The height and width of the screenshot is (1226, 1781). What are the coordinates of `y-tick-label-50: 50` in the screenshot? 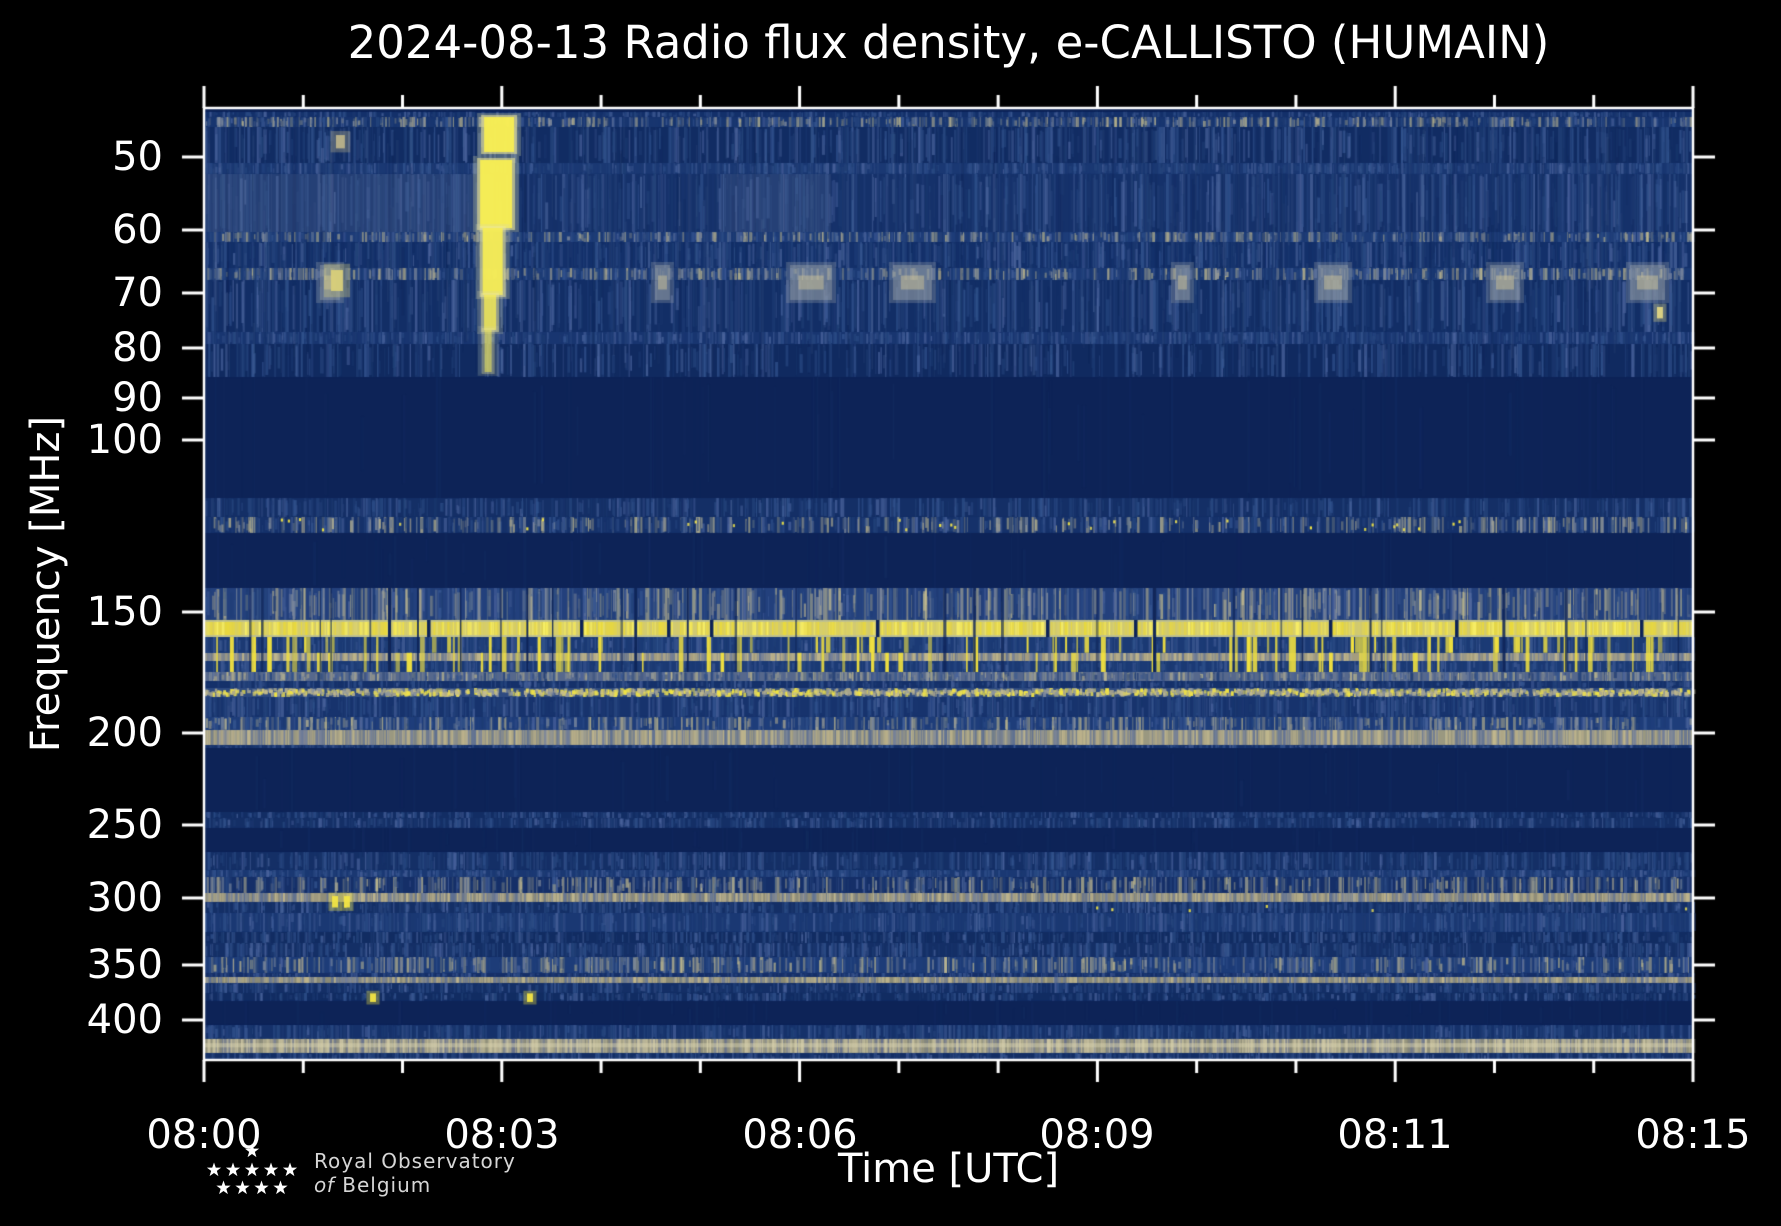 It's located at (137, 157).